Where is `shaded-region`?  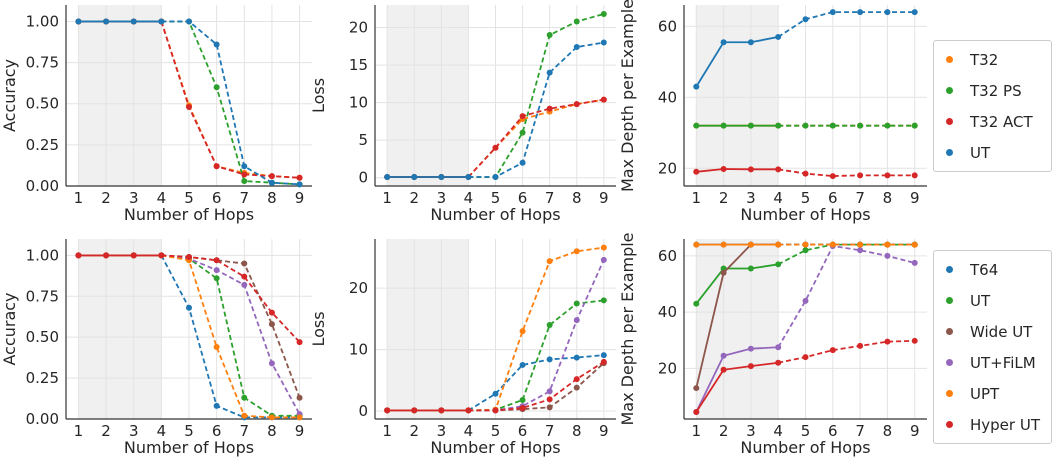
shaded-region is located at coordinates (737, 95).